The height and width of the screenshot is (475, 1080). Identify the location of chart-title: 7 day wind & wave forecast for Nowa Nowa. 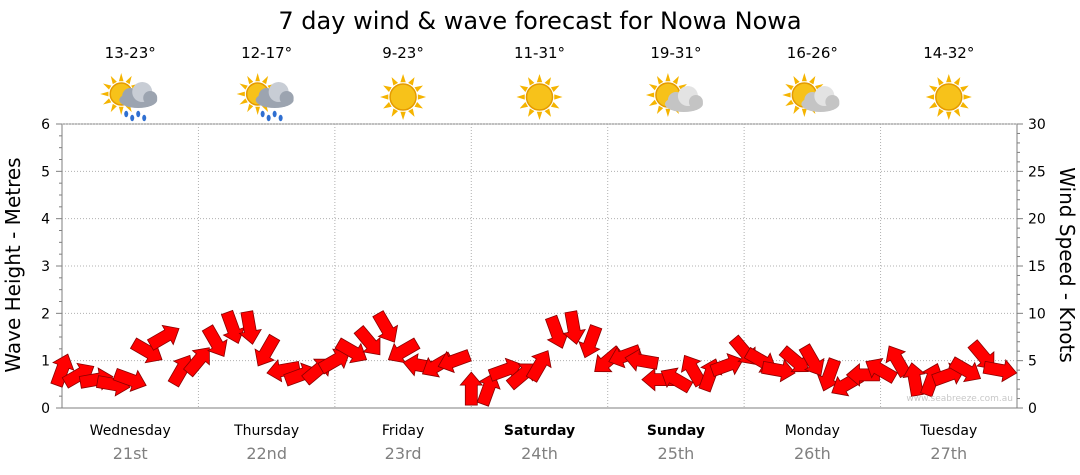
(539, 21).